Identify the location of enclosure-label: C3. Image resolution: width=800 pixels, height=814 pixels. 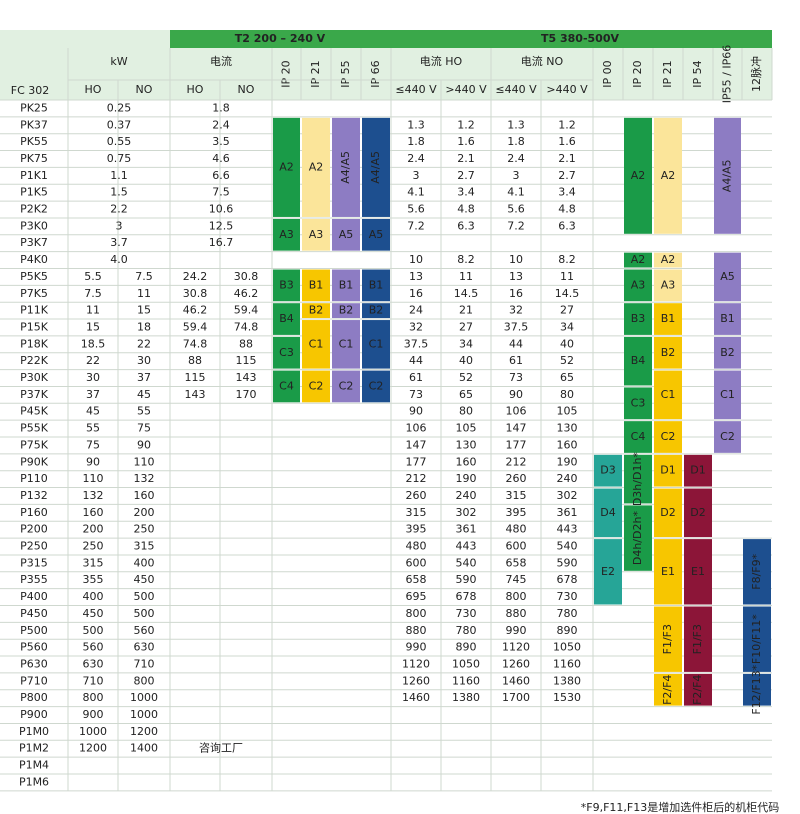
(286, 352).